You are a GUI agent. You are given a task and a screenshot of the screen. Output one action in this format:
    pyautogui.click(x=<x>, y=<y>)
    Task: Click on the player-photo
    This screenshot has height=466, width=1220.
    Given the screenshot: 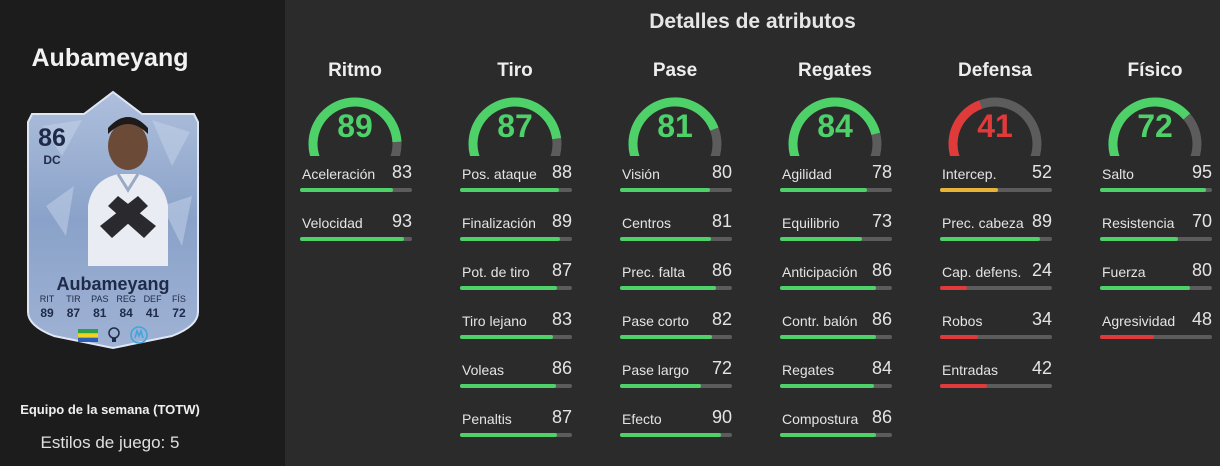 What is the action you would take?
    pyautogui.click(x=128, y=191)
    